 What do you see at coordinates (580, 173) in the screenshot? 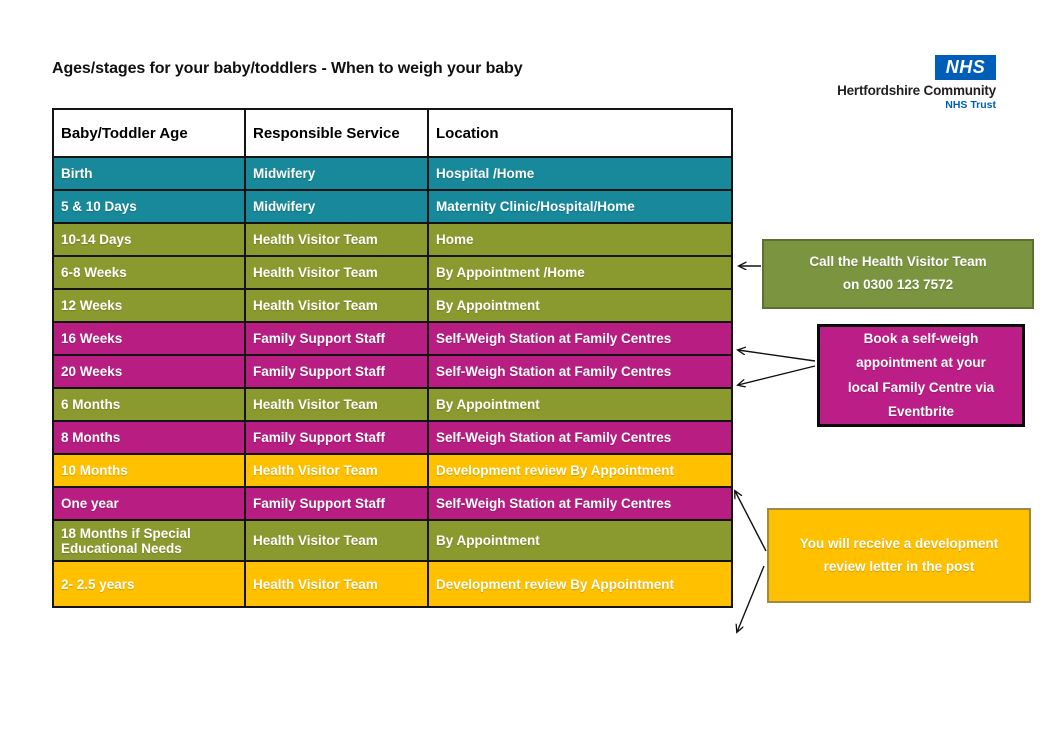
I see `cell-location: Hospital /Home` at bounding box center [580, 173].